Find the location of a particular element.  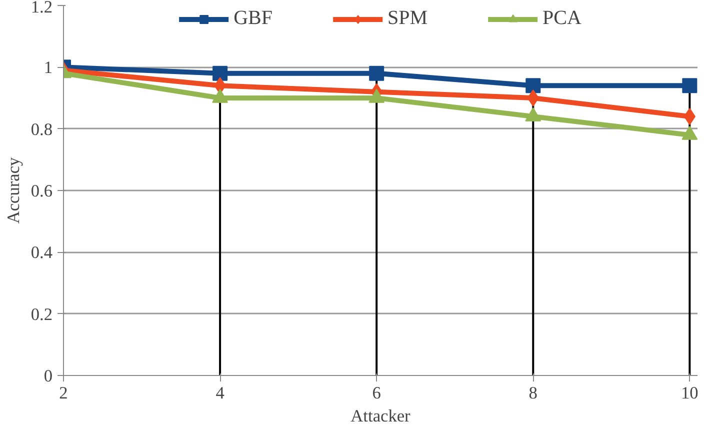

y-tick-label: 0.6 is located at coordinates (41, 191).